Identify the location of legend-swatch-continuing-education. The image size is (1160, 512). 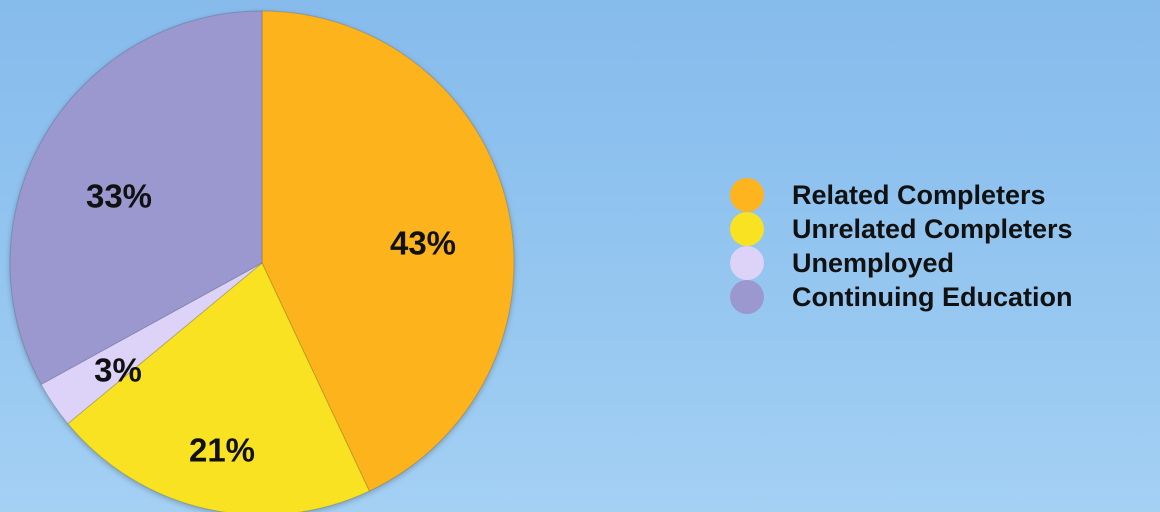
(747, 297).